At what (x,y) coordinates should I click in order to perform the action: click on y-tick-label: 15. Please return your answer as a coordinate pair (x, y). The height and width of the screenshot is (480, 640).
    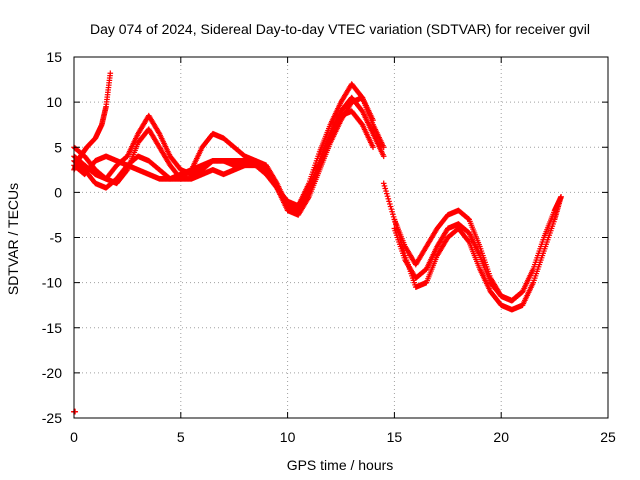
    Looking at the image, I should click on (54, 57).